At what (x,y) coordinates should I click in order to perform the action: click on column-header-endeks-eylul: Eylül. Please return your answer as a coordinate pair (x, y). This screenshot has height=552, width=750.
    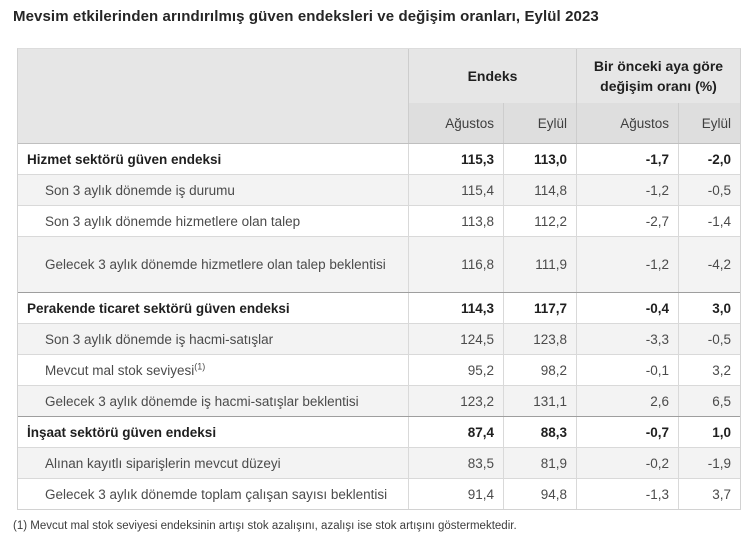
    Looking at the image, I should click on (539, 123).